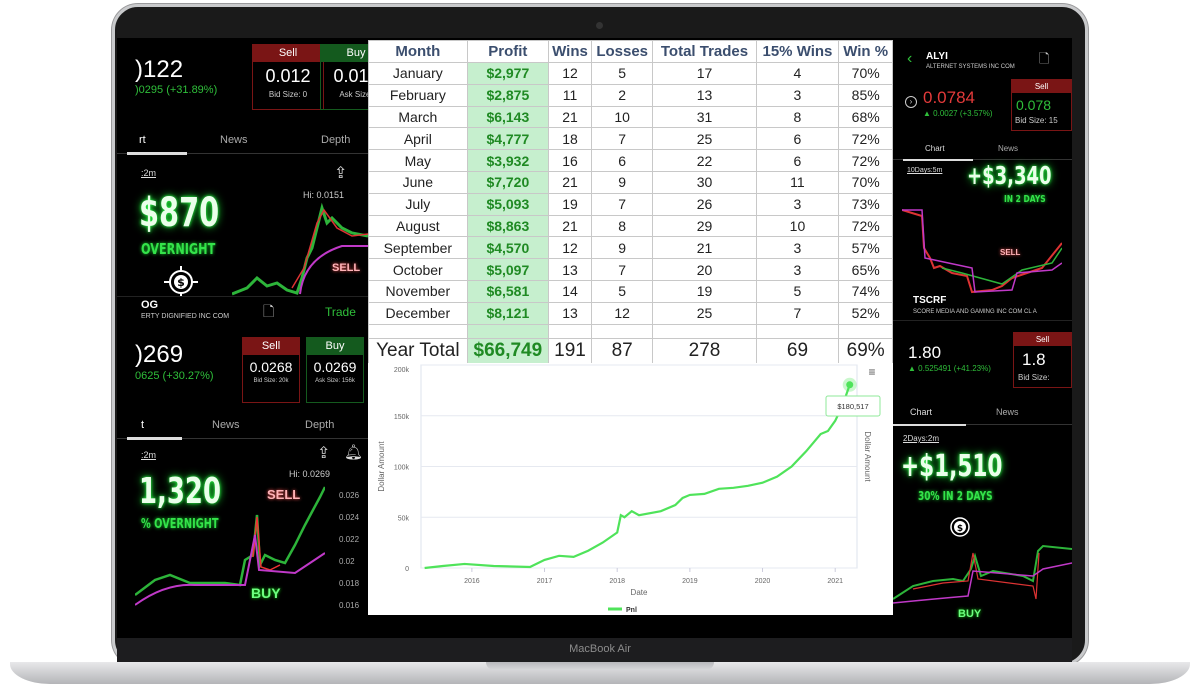 The width and height of the screenshot is (1200, 700). What do you see at coordinates (622, 160) in the screenshot?
I see `value-cell: 6` at bounding box center [622, 160].